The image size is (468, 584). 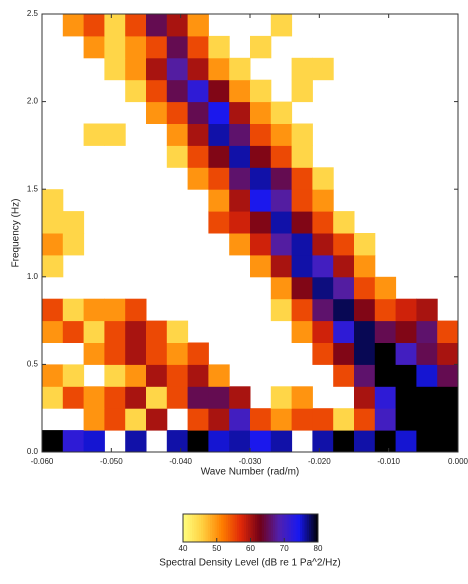 I want to click on x-tick-label: 0.000, so click(x=458, y=461).